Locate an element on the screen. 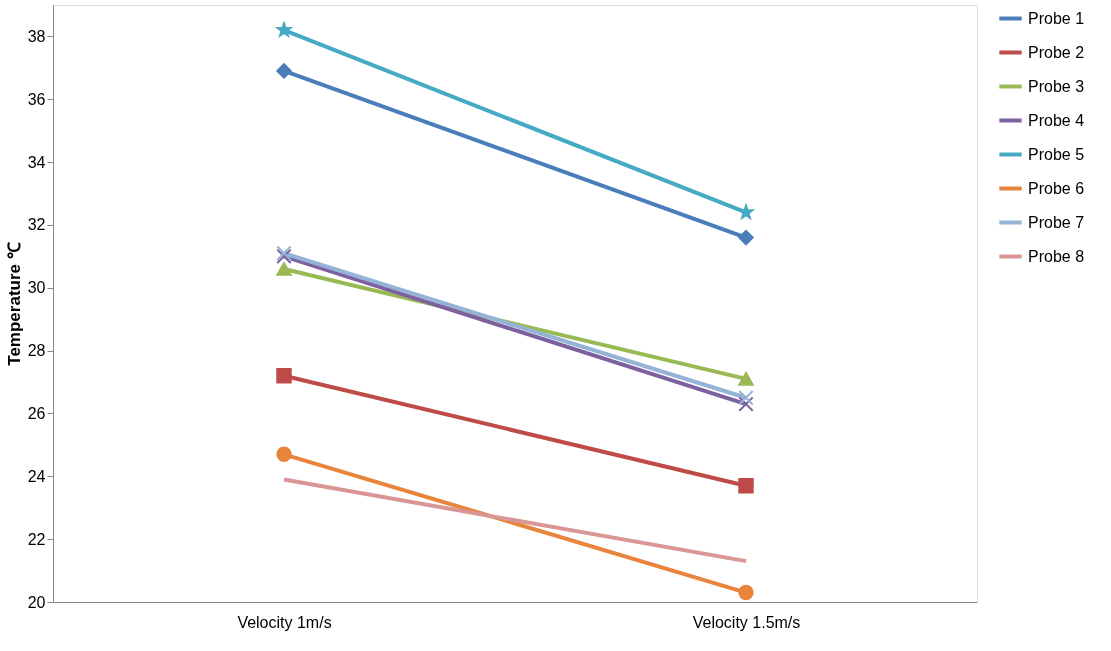 The height and width of the screenshot is (651, 1111). legend-label: Probe 6 is located at coordinates (1056, 188).